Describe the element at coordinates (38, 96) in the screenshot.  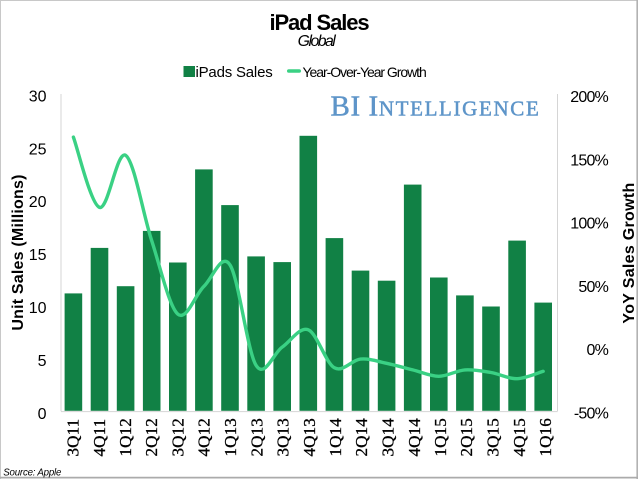
I see `svg-text: 30` at that location.